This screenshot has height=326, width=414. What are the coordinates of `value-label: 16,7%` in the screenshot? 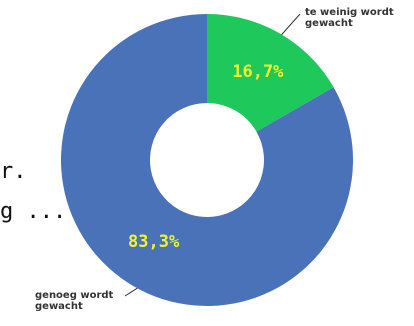 It's located at (258, 72).